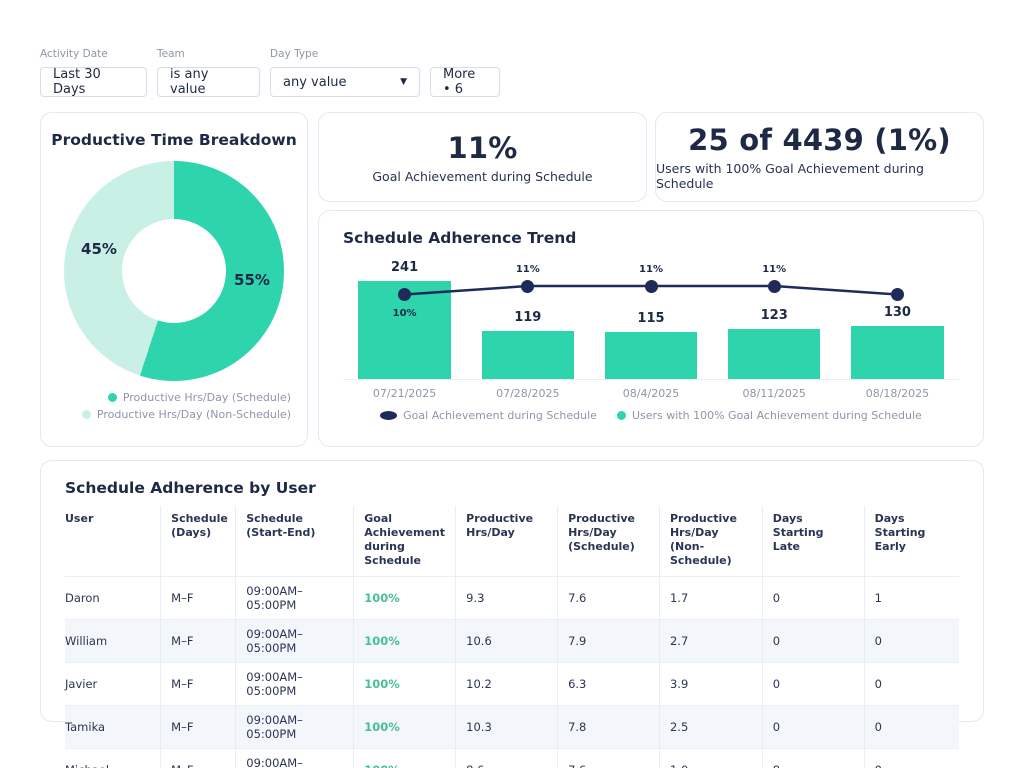 The image size is (1024, 768). What do you see at coordinates (711, 758) in the screenshot?
I see `table-cell: 1.0` at bounding box center [711, 758].